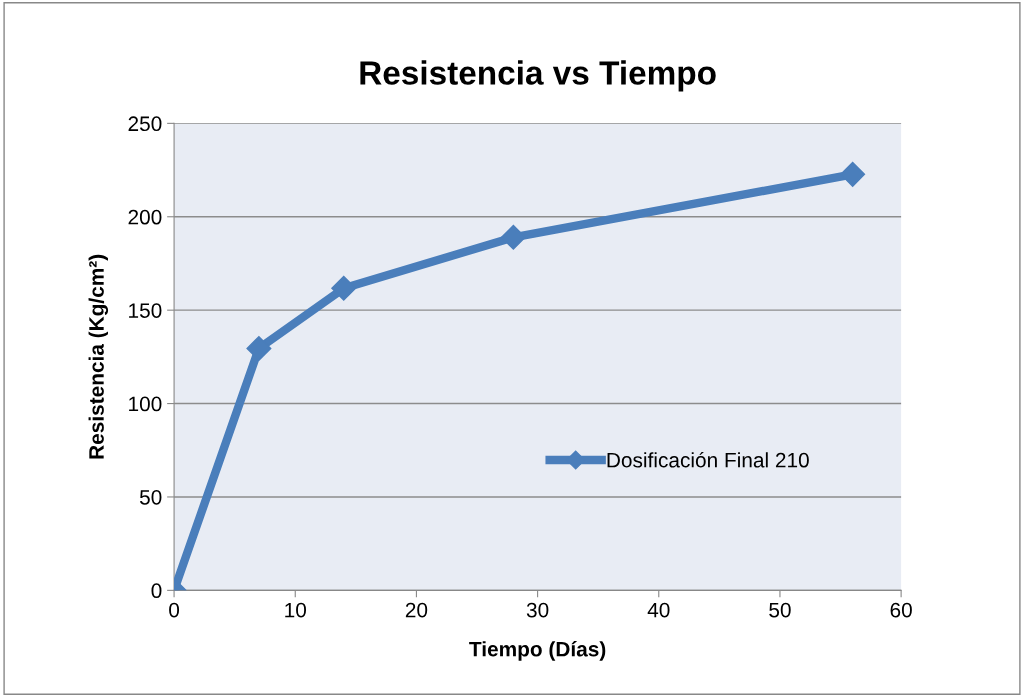 This screenshot has height=697, width=1024. Describe the element at coordinates (658, 610) in the screenshot. I see `x-tick-label: 40` at that location.